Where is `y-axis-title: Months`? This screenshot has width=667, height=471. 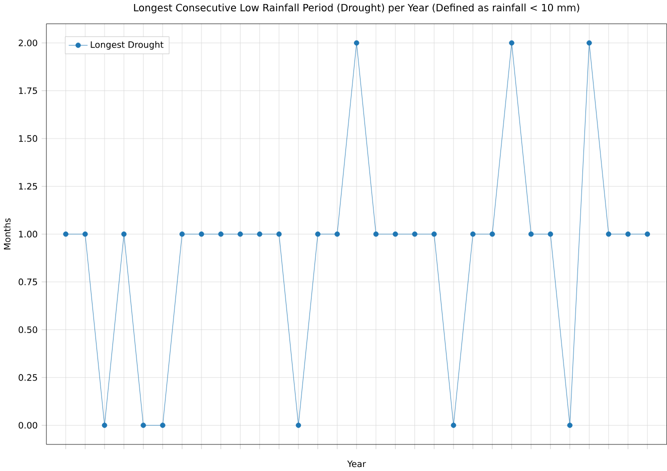
y-axis-title: Months is located at coordinates (7, 234).